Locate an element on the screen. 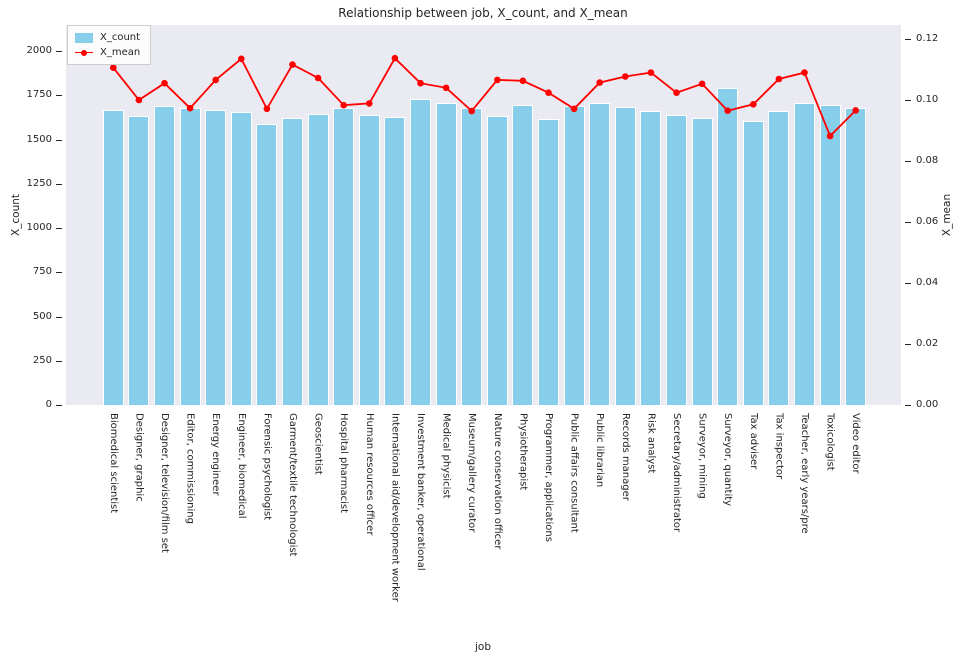 The height and width of the screenshot is (666, 959). x-tick-label: Tax adviser is located at coordinates (753, 441).